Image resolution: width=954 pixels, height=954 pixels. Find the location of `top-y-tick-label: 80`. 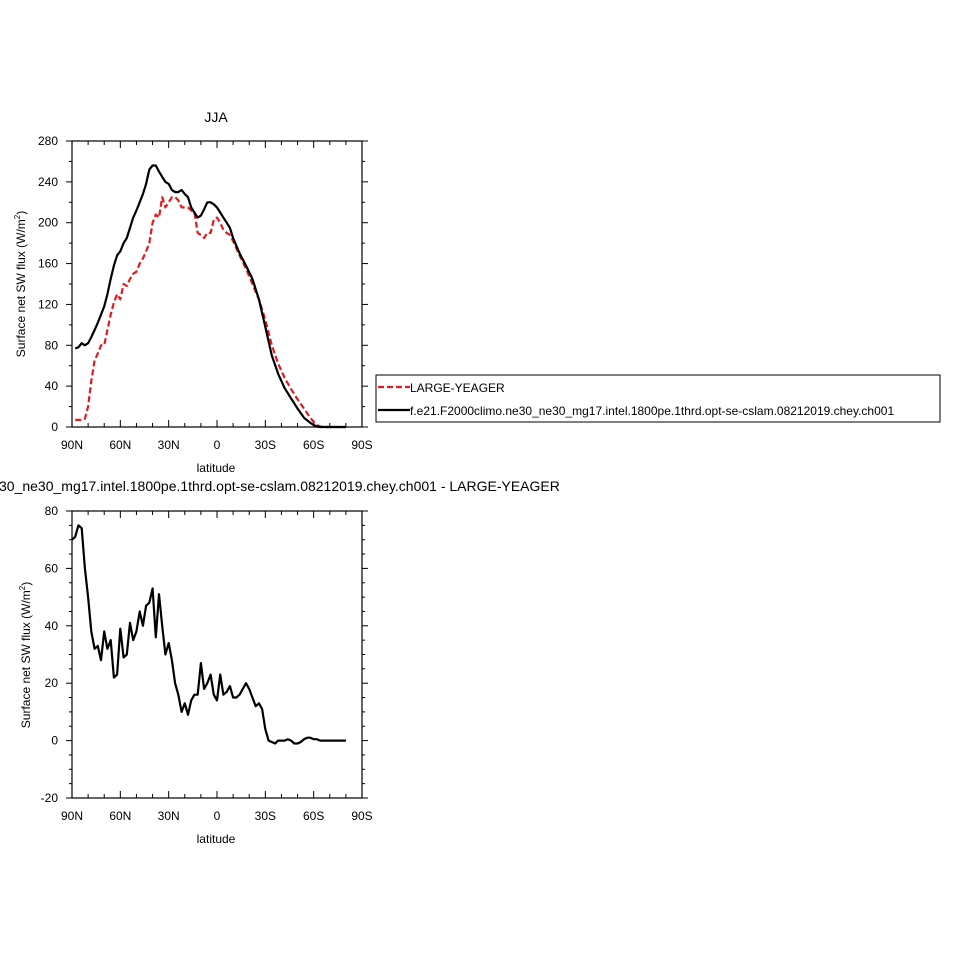

top-y-tick-label: 80 is located at coordinates (52, 345).